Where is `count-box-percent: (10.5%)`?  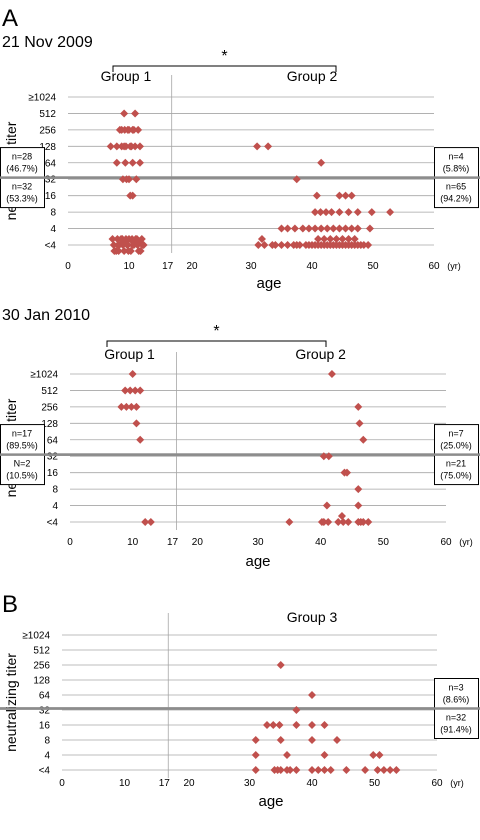
count-box-percent: (10.5%) is located at coordinates (22, 476).